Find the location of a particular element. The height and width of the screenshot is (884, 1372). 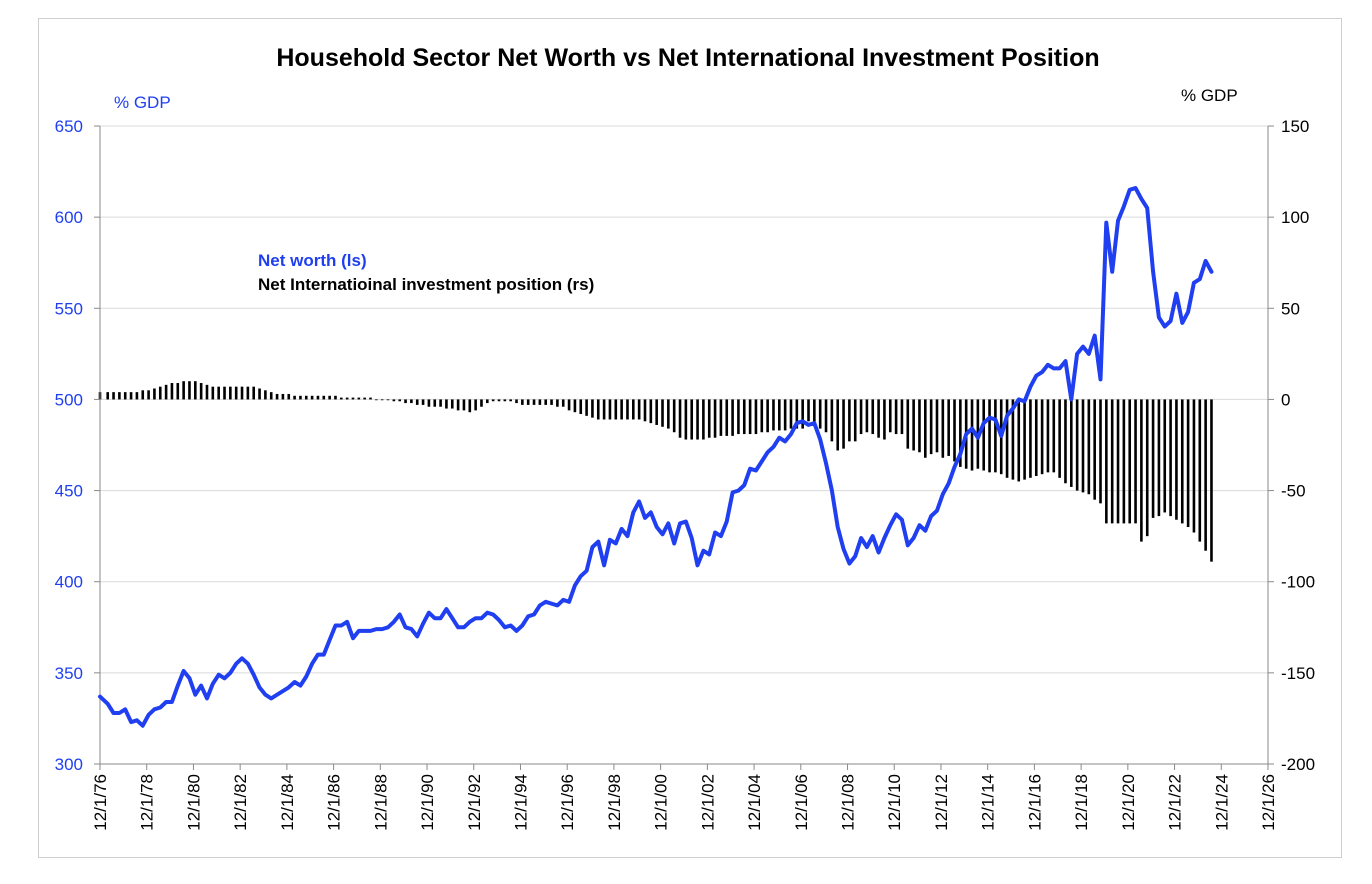

x-tick-label: 12/1/00 is located at coordinates (661, 802).